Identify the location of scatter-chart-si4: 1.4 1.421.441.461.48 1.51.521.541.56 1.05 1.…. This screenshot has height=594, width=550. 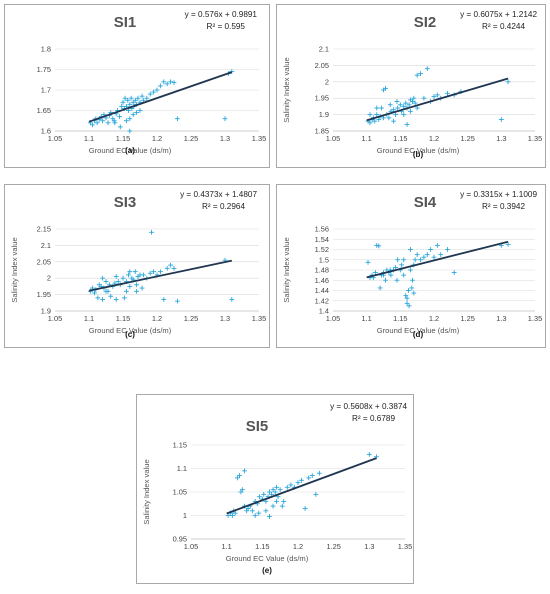
(412, 264).